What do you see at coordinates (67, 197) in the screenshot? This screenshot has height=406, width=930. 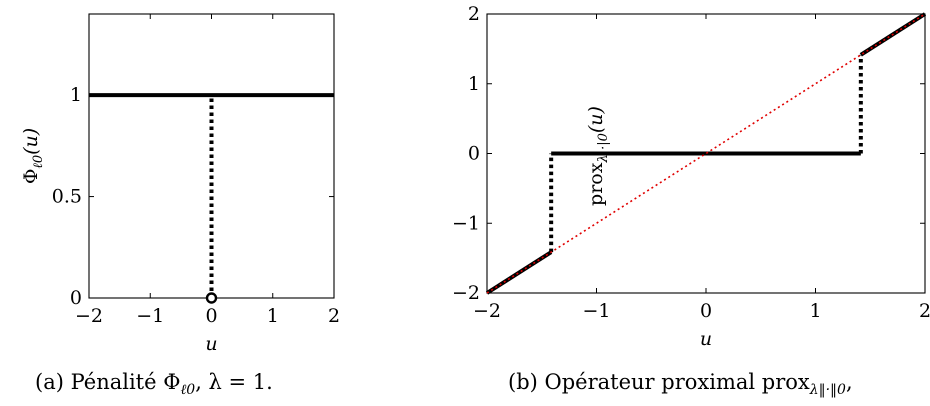 I see `plot-a-ytick-label: 0.5` at bounding box center [67, 197].